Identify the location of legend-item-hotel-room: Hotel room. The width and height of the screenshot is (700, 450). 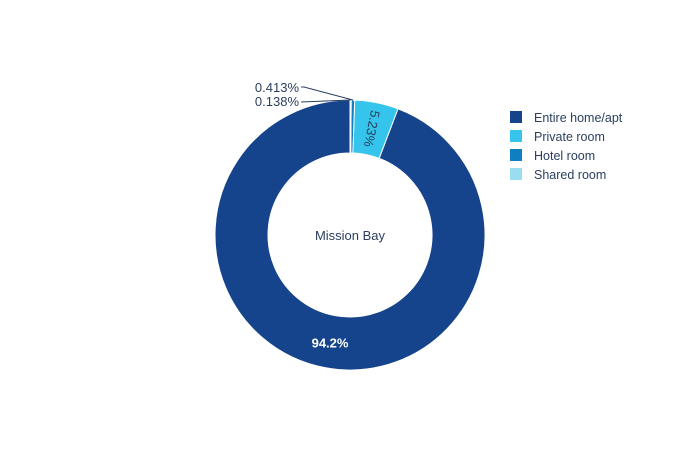
(552, 156).